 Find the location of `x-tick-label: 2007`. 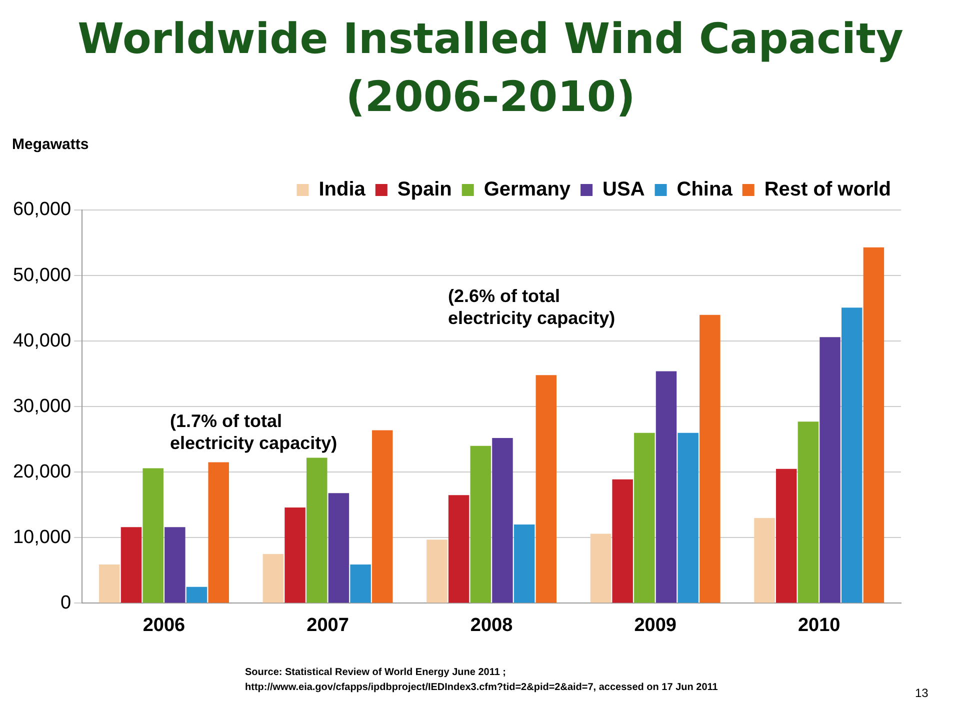

x-tick-label: 2007 is located at coordinates (327, 625).